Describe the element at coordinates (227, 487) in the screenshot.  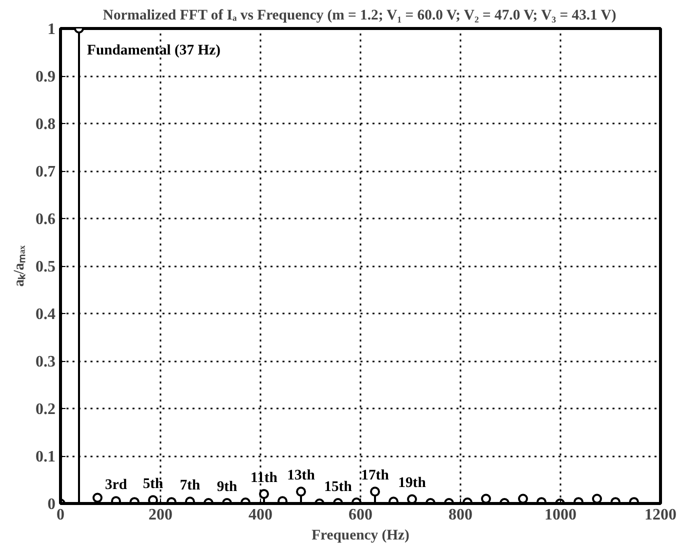
I see `annotation: 9th` at that location.